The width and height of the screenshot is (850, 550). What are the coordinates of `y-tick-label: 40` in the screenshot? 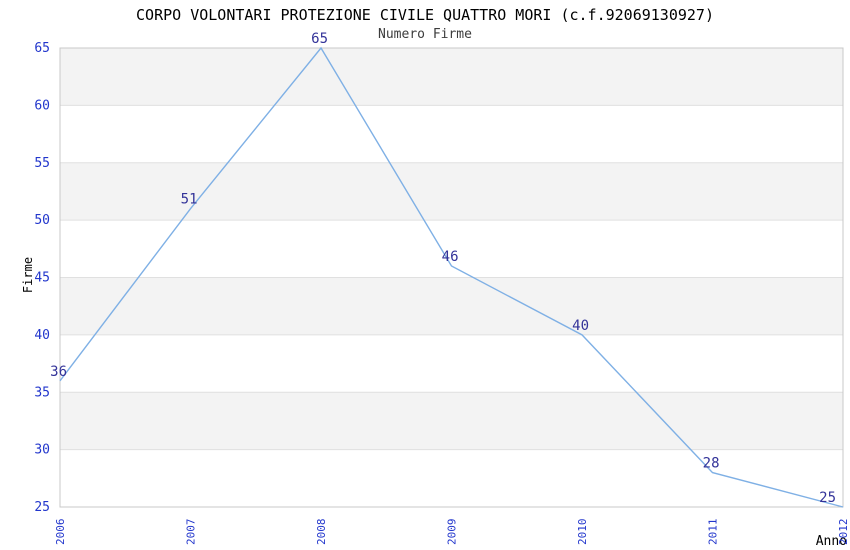 It's located at (42, 335).